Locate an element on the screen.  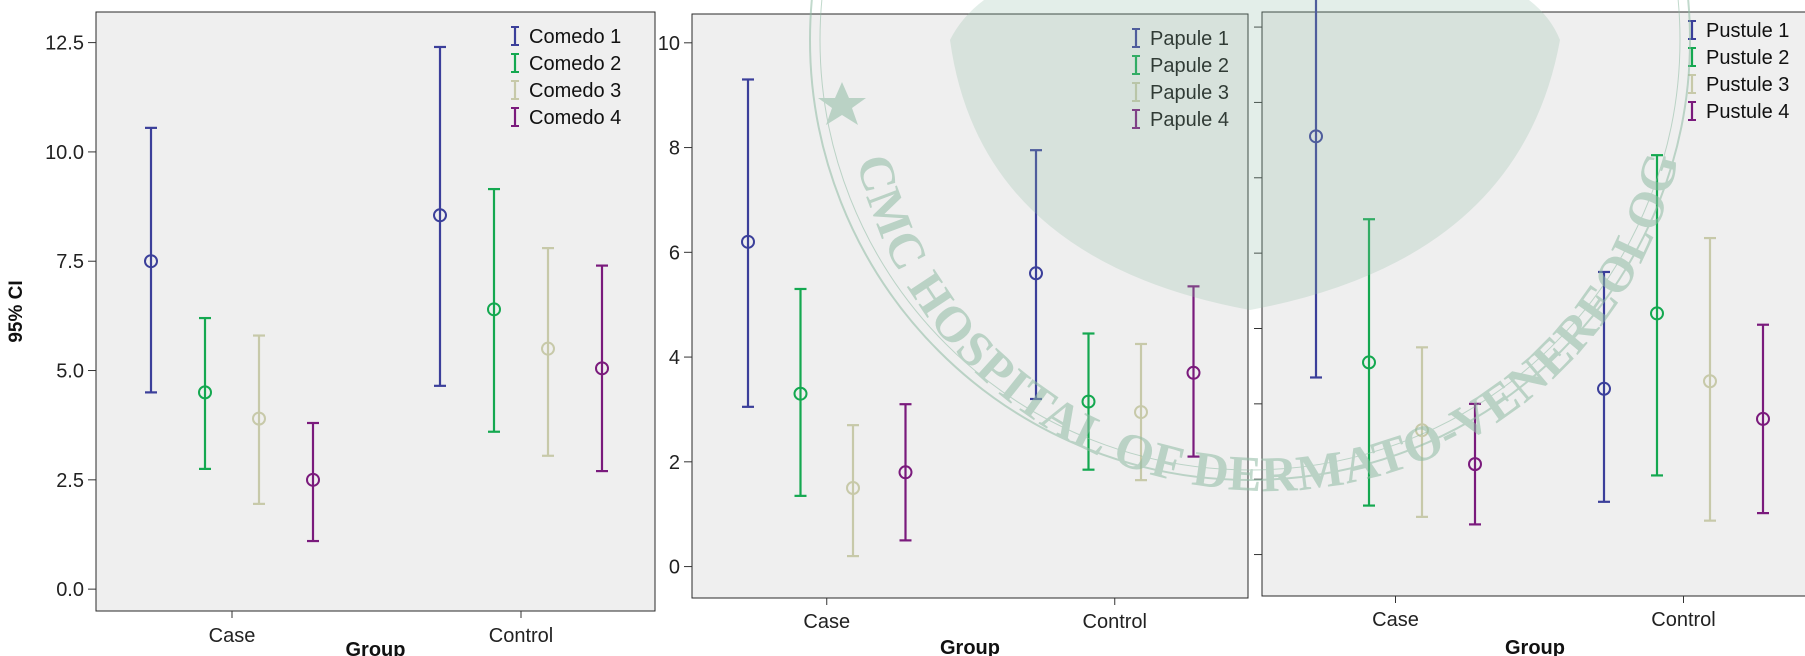
legend-item: Comedo 1 is located at coordinates (566, 37).